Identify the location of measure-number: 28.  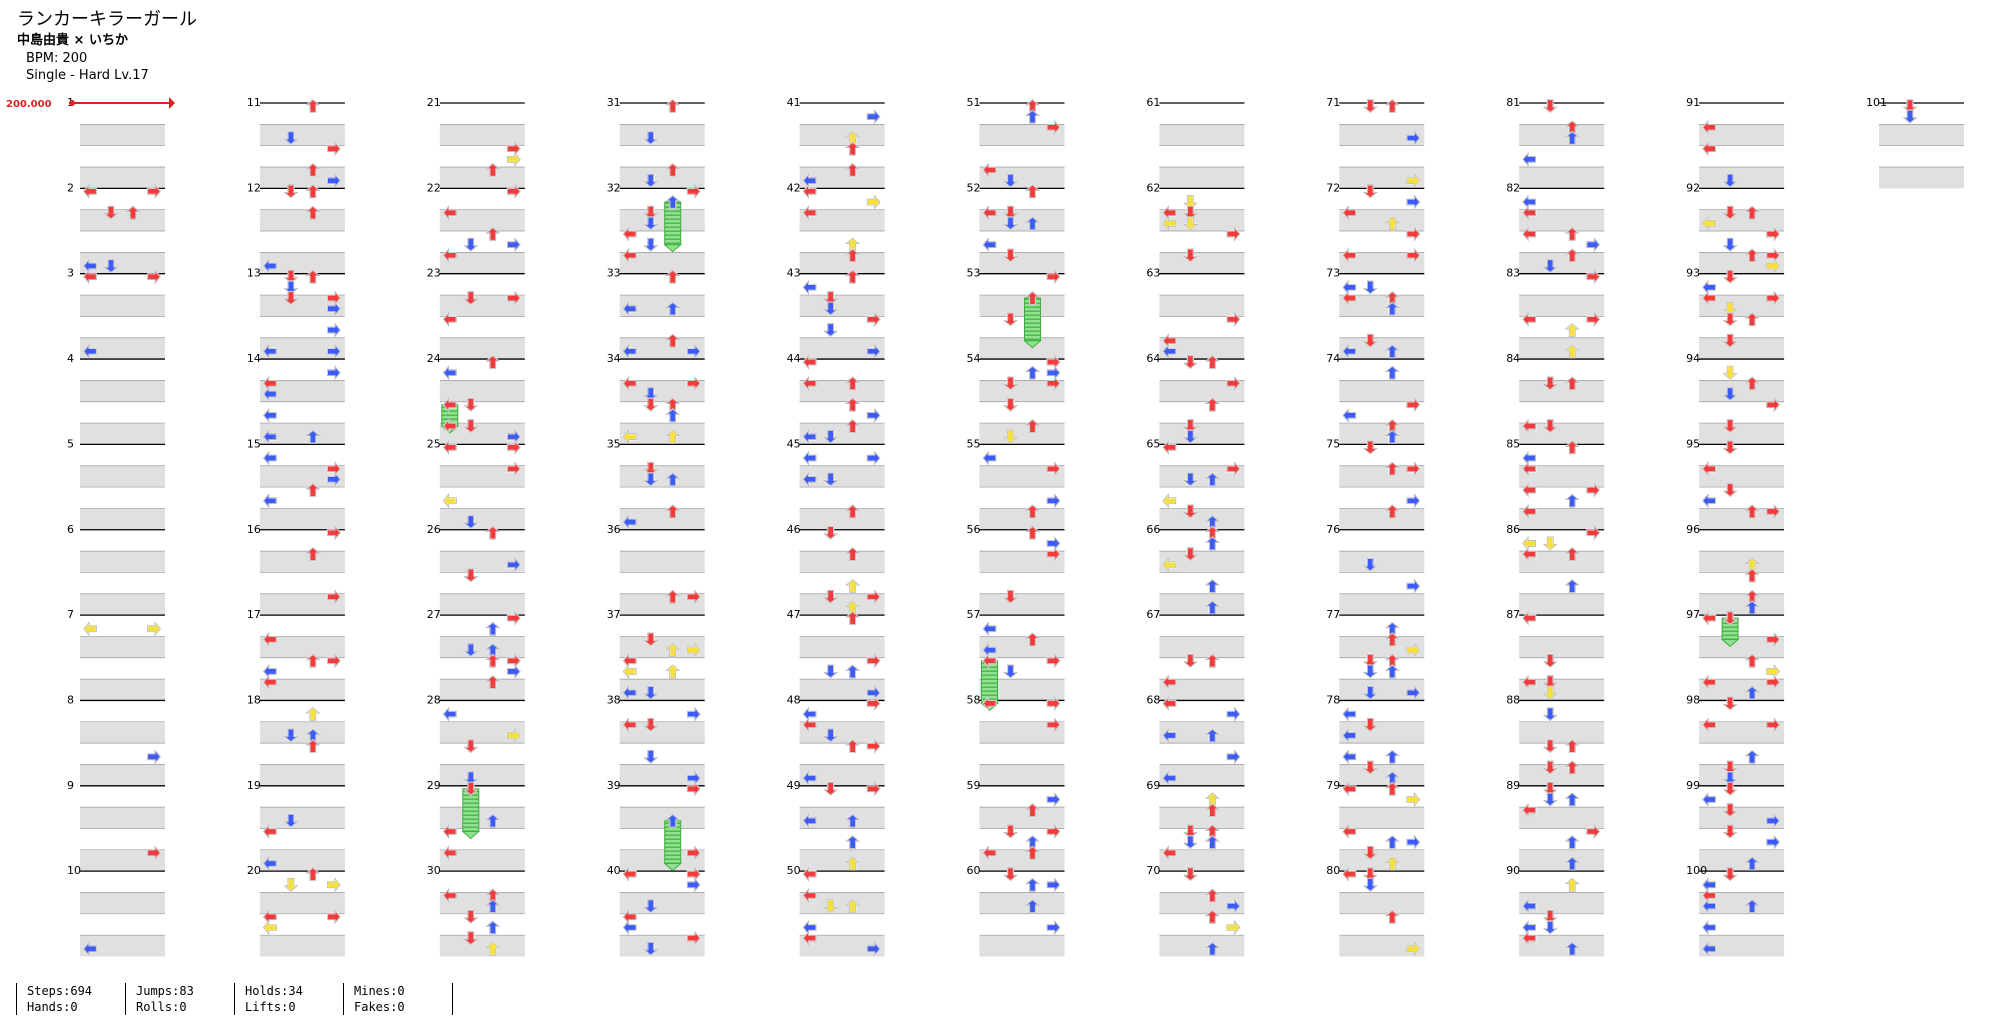
(434, 699).